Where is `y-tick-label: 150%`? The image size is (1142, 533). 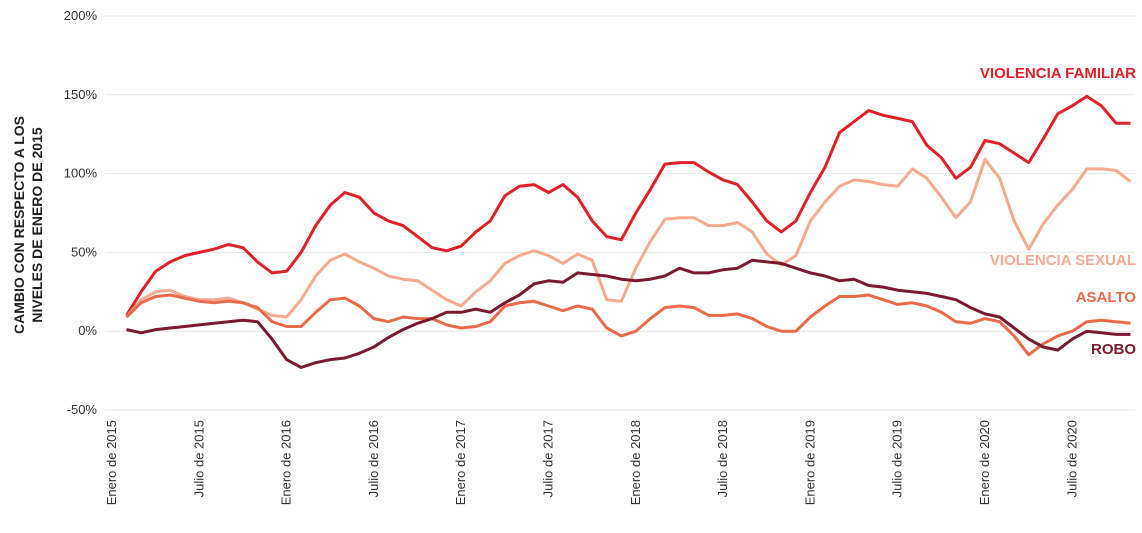 y-tick-label: 150% is located at coordinates (81, 94).